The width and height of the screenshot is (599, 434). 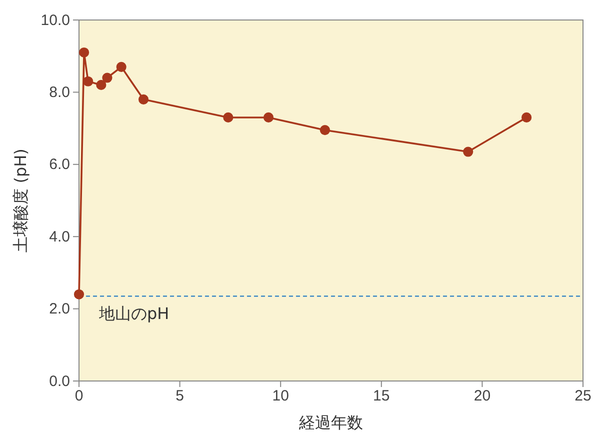 I want to click on y-tick-label: 10.0, so click(x=55, y=20).